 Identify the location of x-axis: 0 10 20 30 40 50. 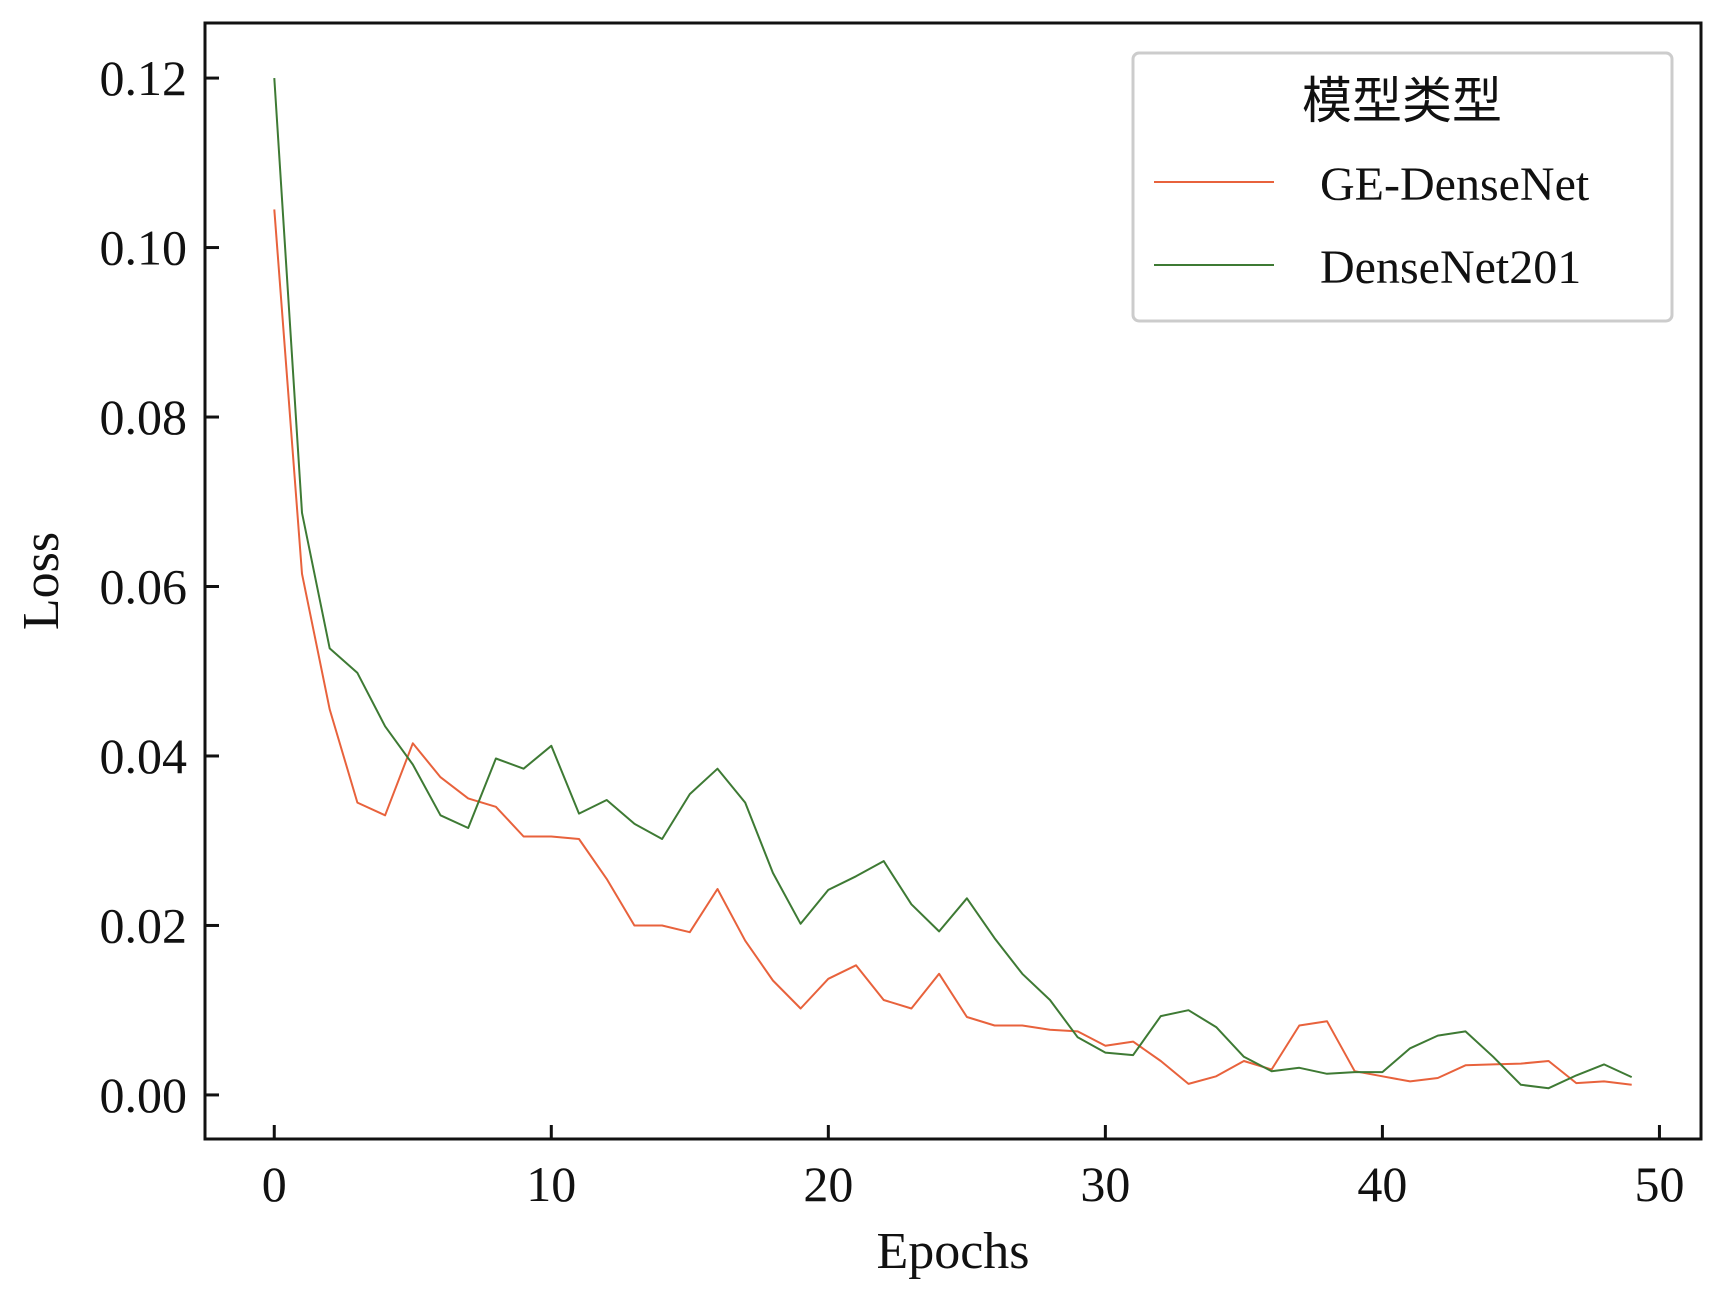
(973, 1168).